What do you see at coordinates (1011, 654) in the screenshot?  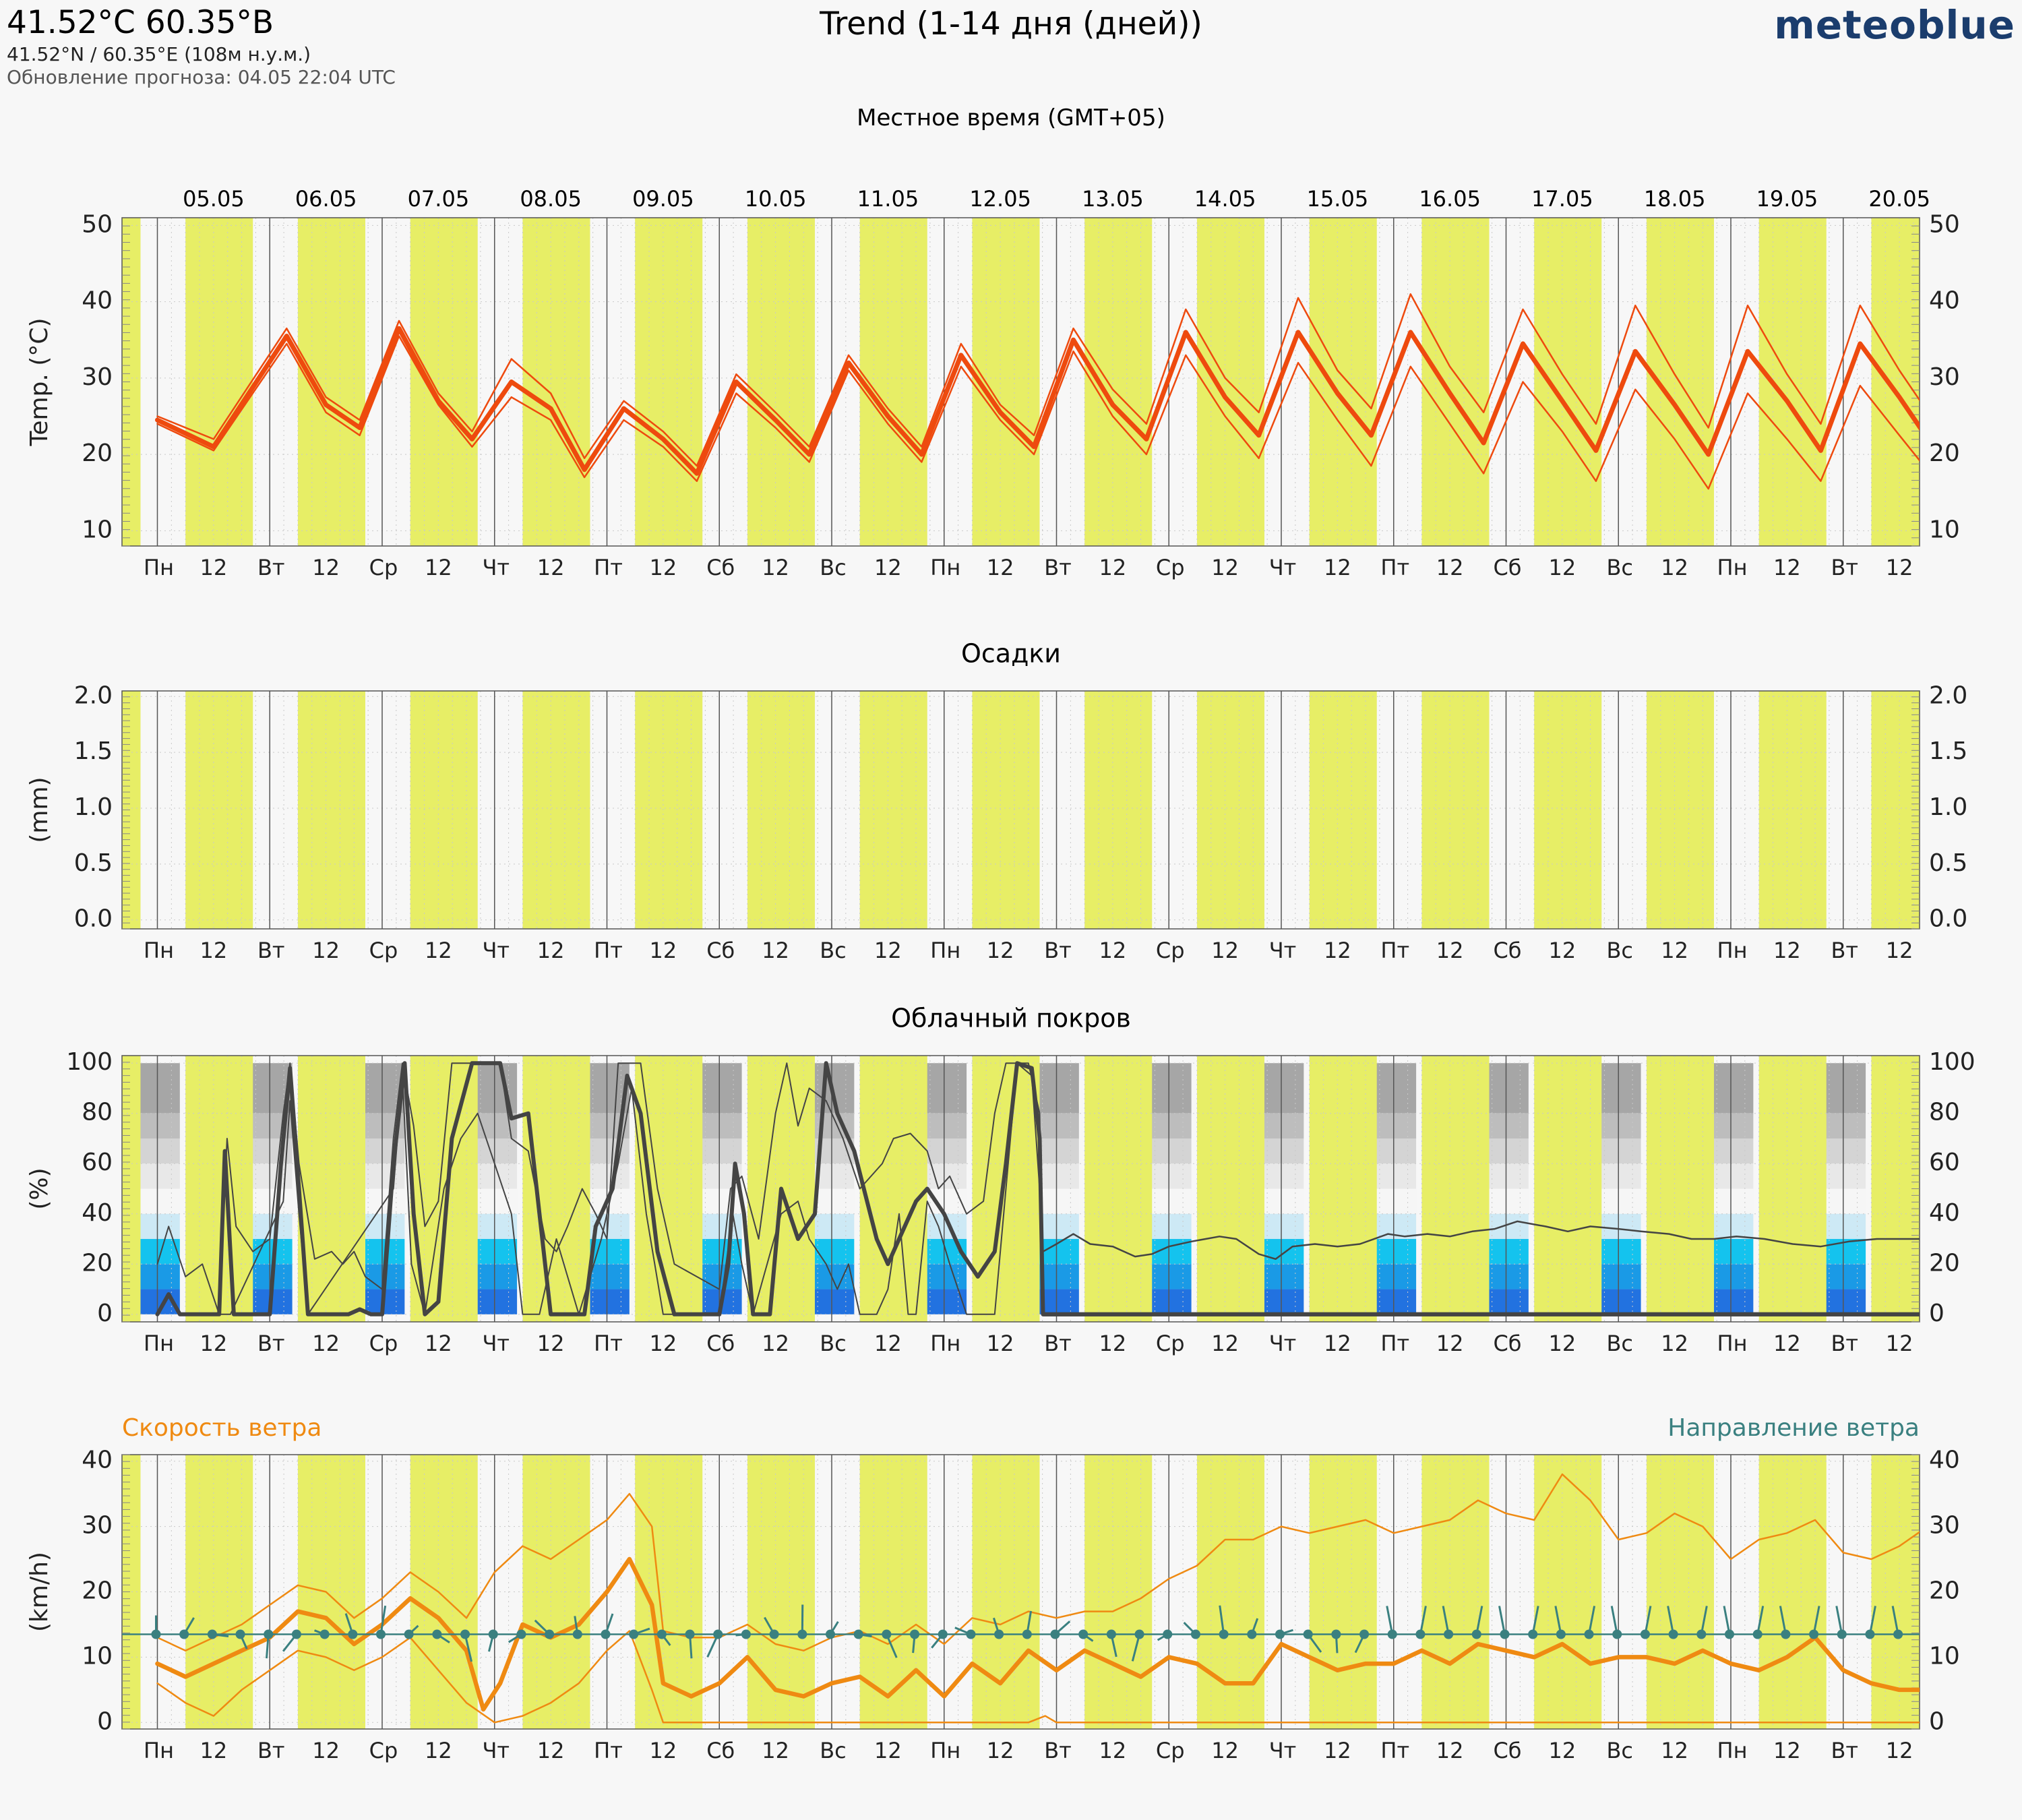 I see `precip-title: Осадки` at bounding box center [1011, 654].